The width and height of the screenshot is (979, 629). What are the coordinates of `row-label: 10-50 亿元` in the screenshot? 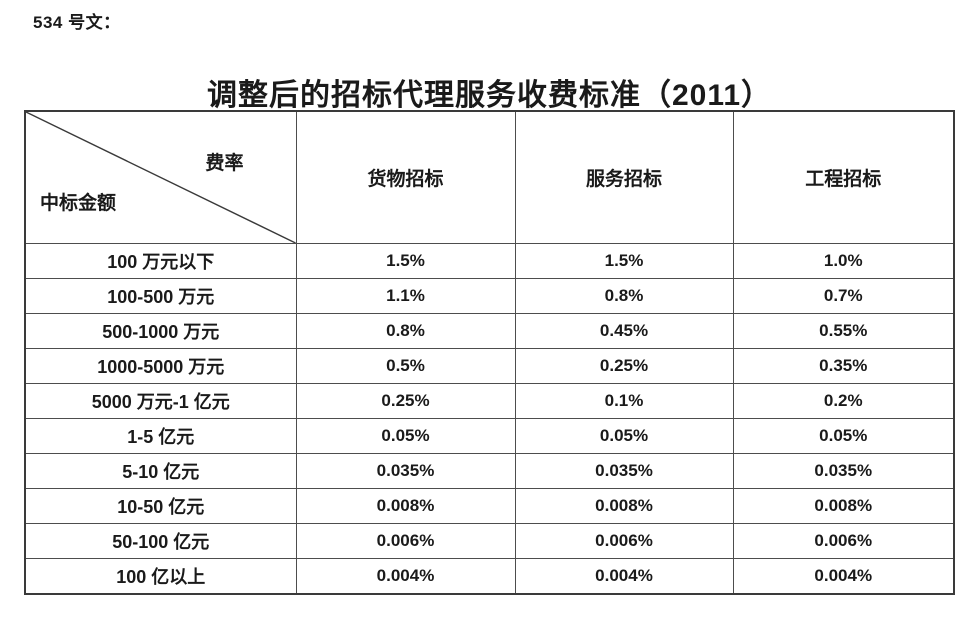 It's located at (160, 506).